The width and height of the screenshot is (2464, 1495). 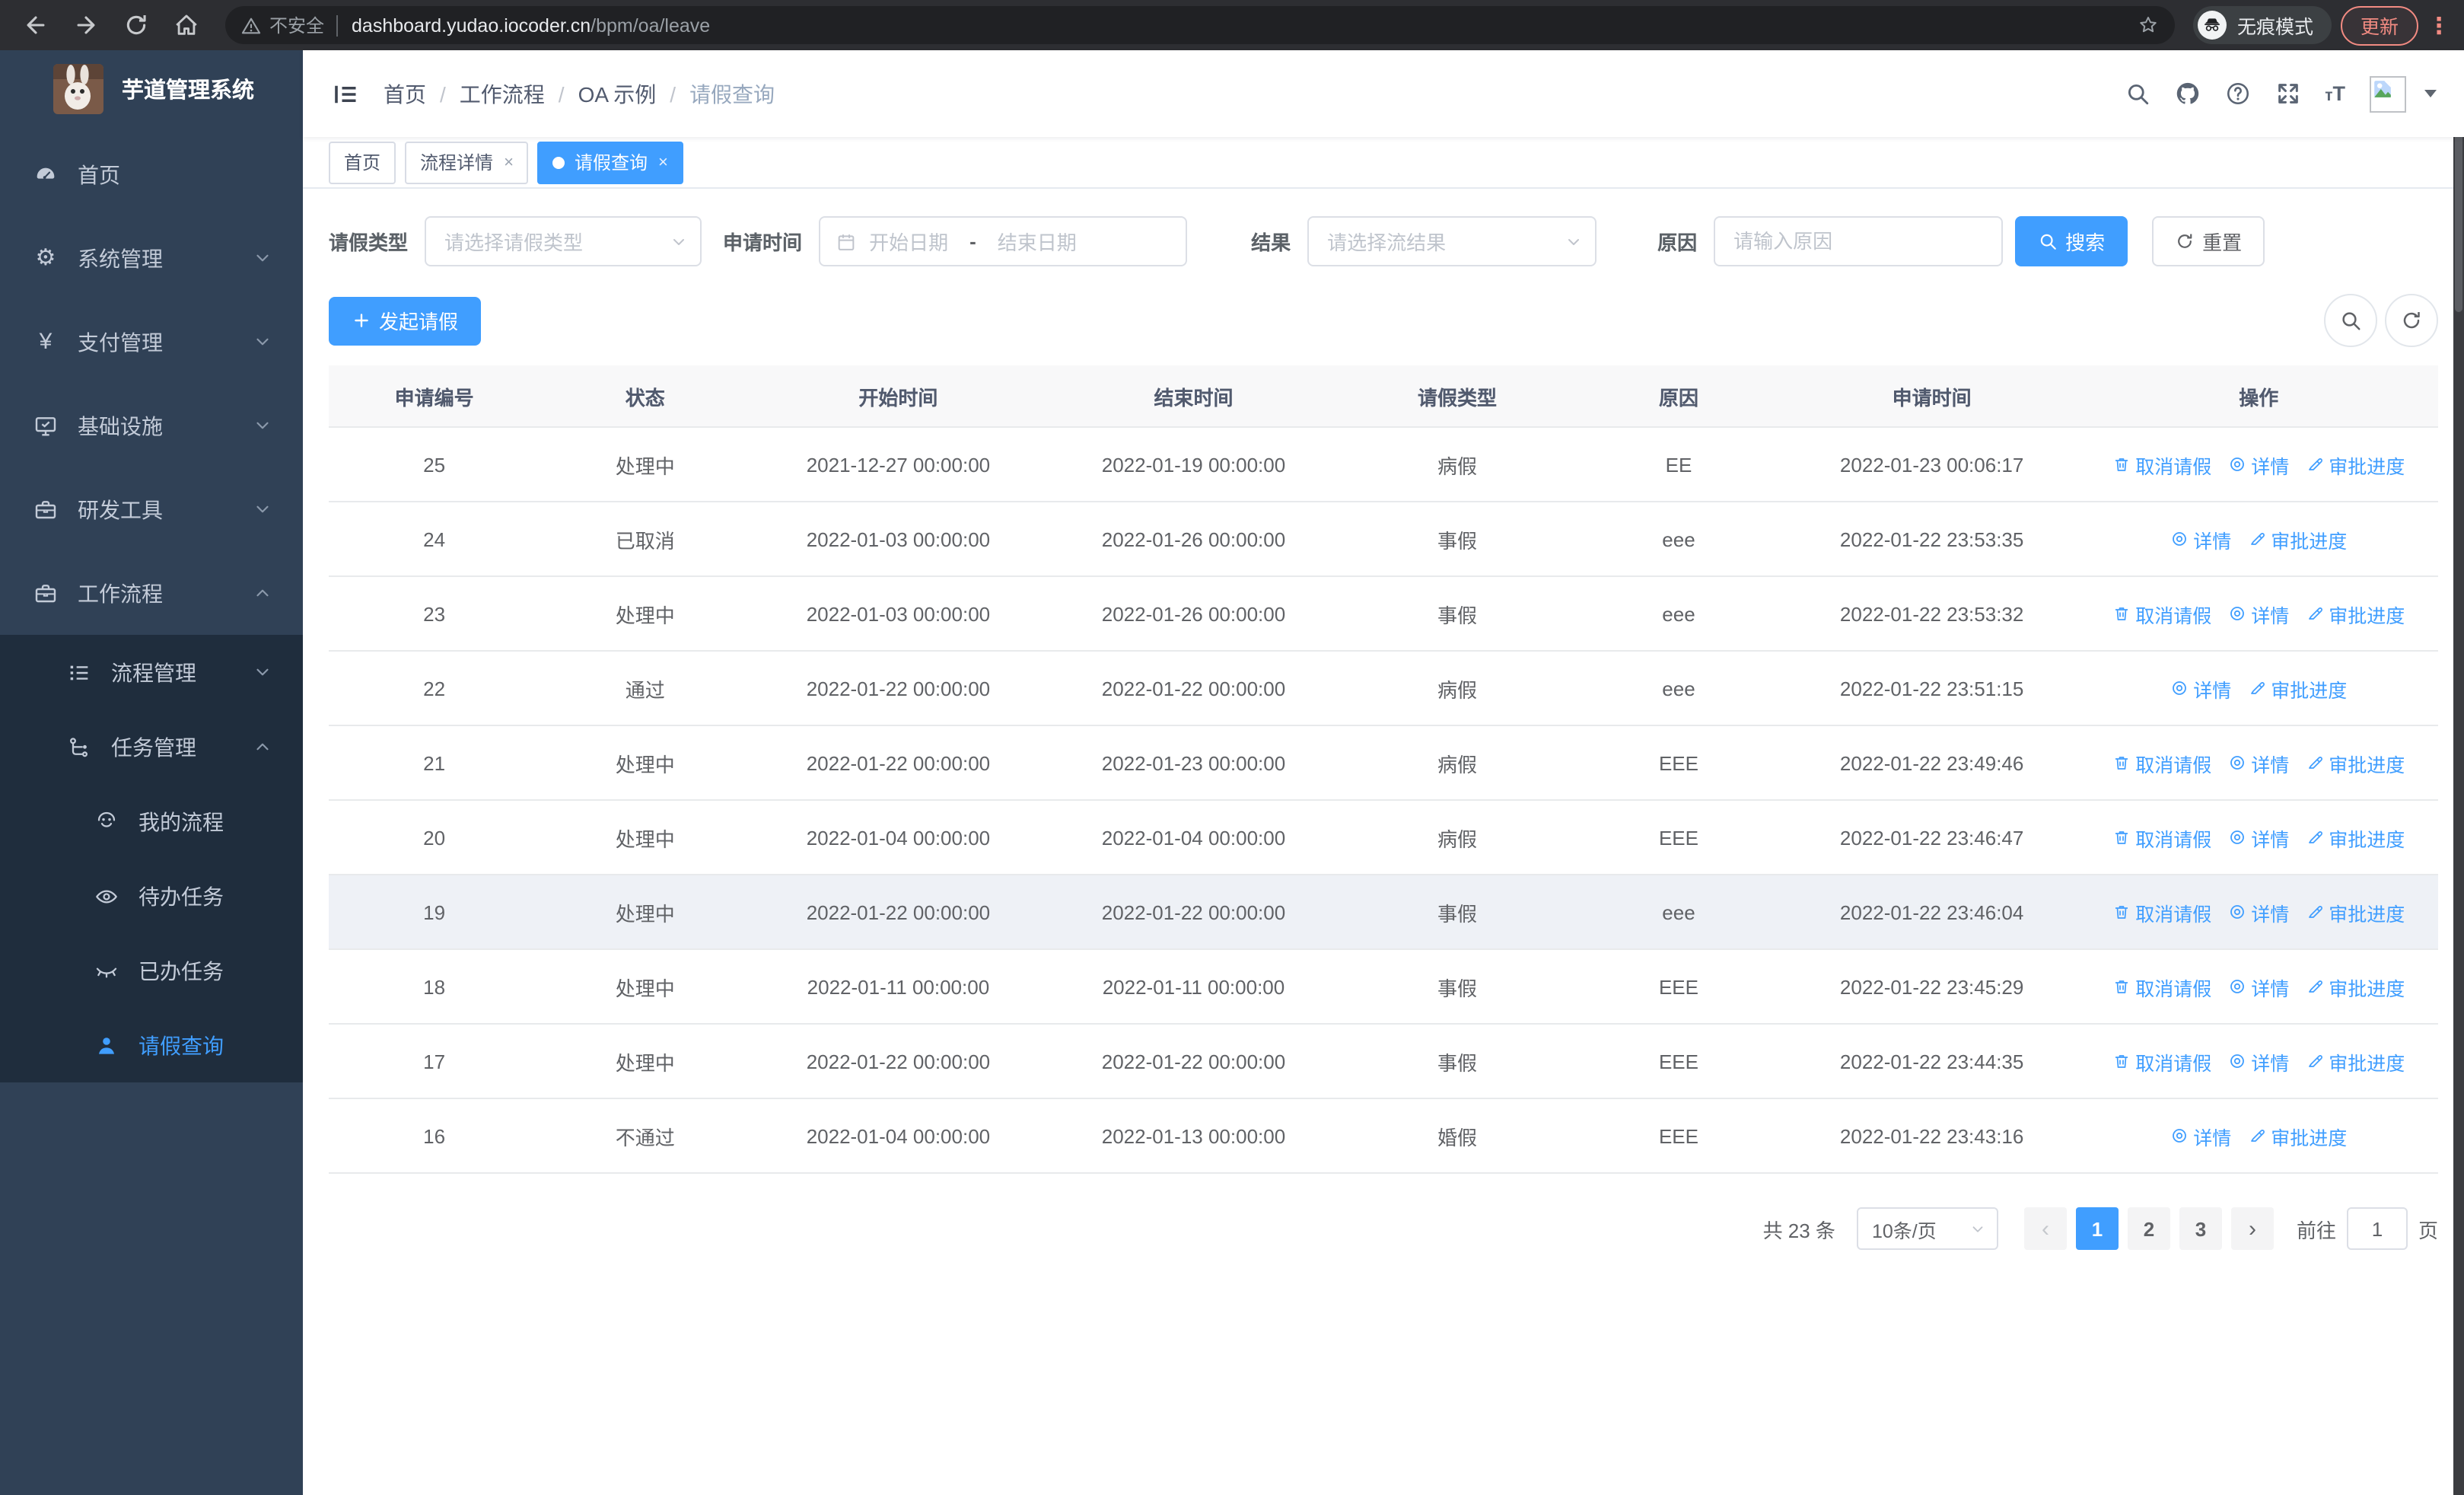 I want to click on column-header: 申请编号, so click(x=434, y=397).